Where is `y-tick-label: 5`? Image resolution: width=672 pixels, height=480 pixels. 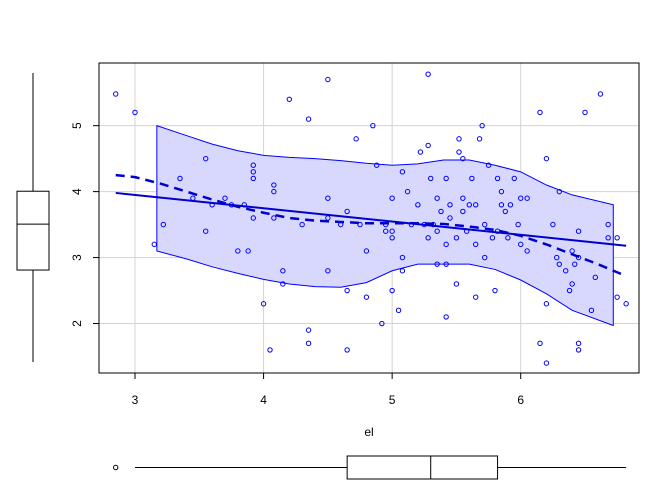 y-tick-label: 5 is located at coordinates (77, 125).